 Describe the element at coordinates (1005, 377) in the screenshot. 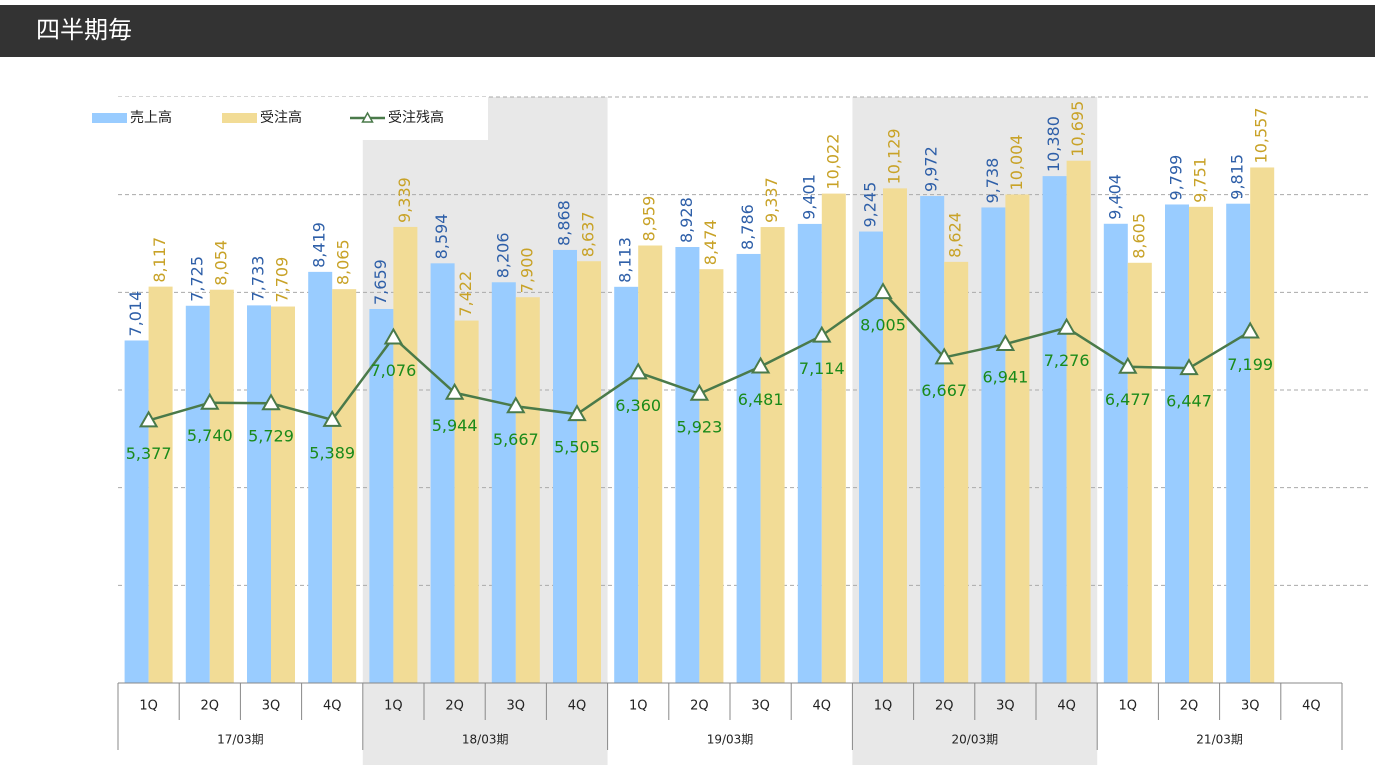

I see `line-value-label: 6,941` at that location.